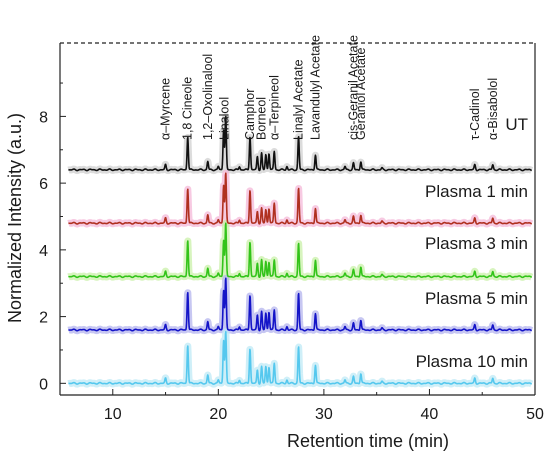  What do you see at coordinates (299, 99) in the screenshot?
I see `peak-annotation-7: Linalyl Acetate` at bounding box center [299, 99].